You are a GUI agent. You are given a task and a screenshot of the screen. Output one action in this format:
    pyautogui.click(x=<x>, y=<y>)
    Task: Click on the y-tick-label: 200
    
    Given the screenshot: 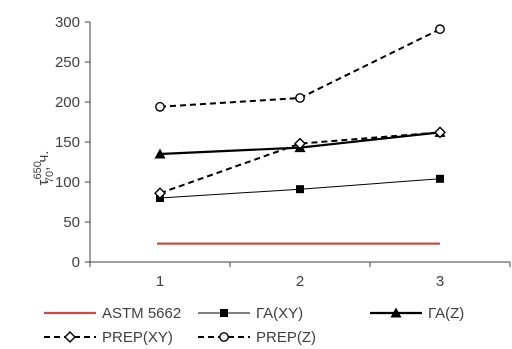 What is the action you would take?
    pyautogui.click(x=67, y=102)
    